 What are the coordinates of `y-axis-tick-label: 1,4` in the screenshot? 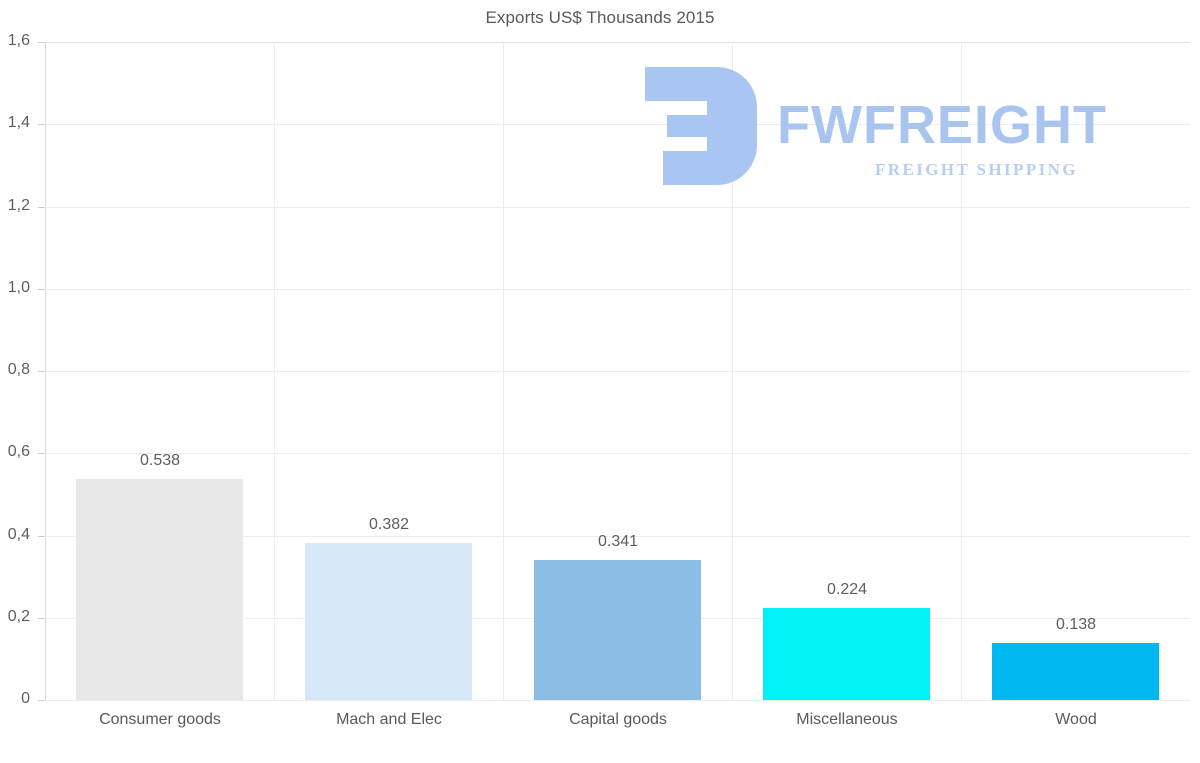 It's located at (18, 122).